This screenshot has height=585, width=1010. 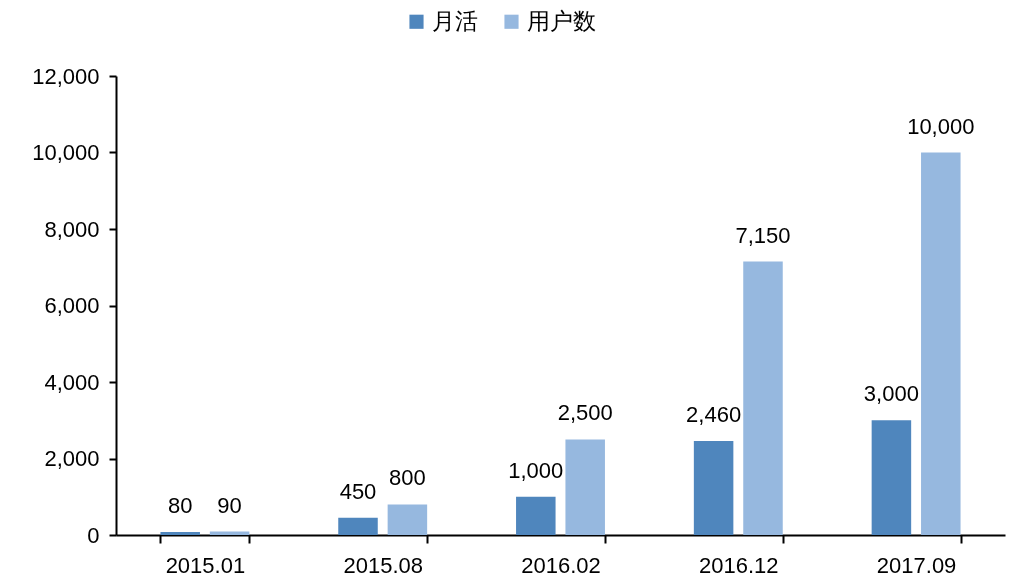 I want to click on x-tick-label: 2015.08, so click(x=383, y=565).